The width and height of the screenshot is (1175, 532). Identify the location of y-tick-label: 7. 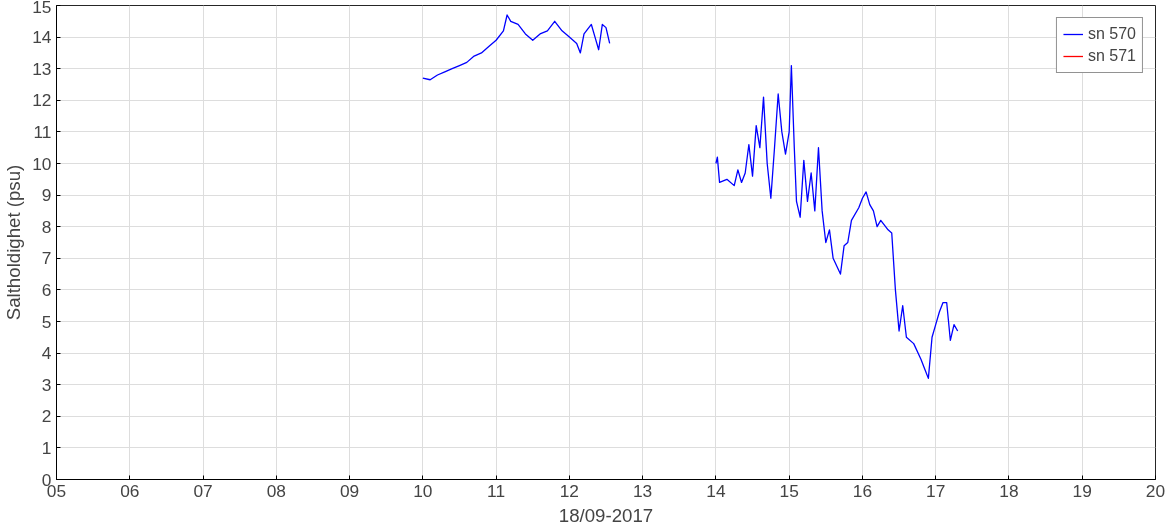
(46, 258).